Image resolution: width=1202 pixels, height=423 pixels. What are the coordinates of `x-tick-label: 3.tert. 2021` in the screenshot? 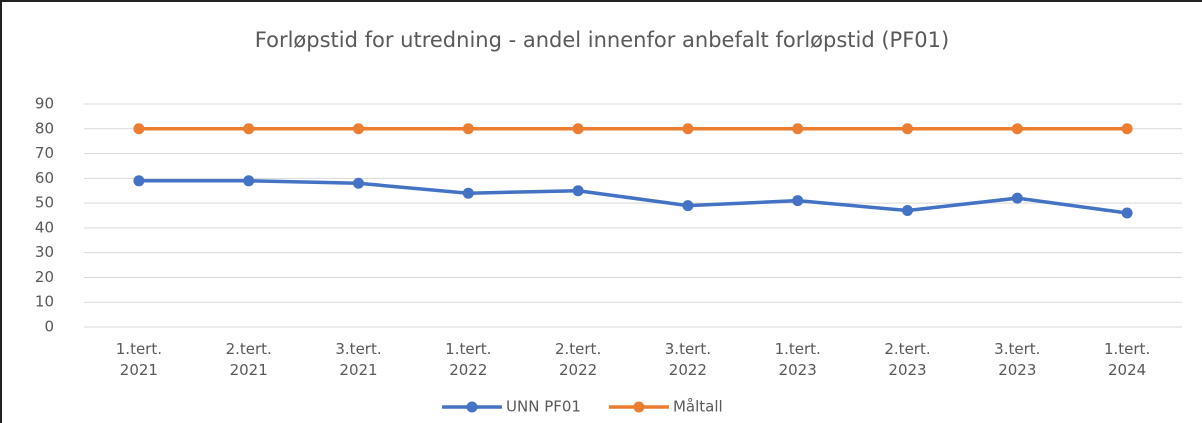 It's located at (358, 359).